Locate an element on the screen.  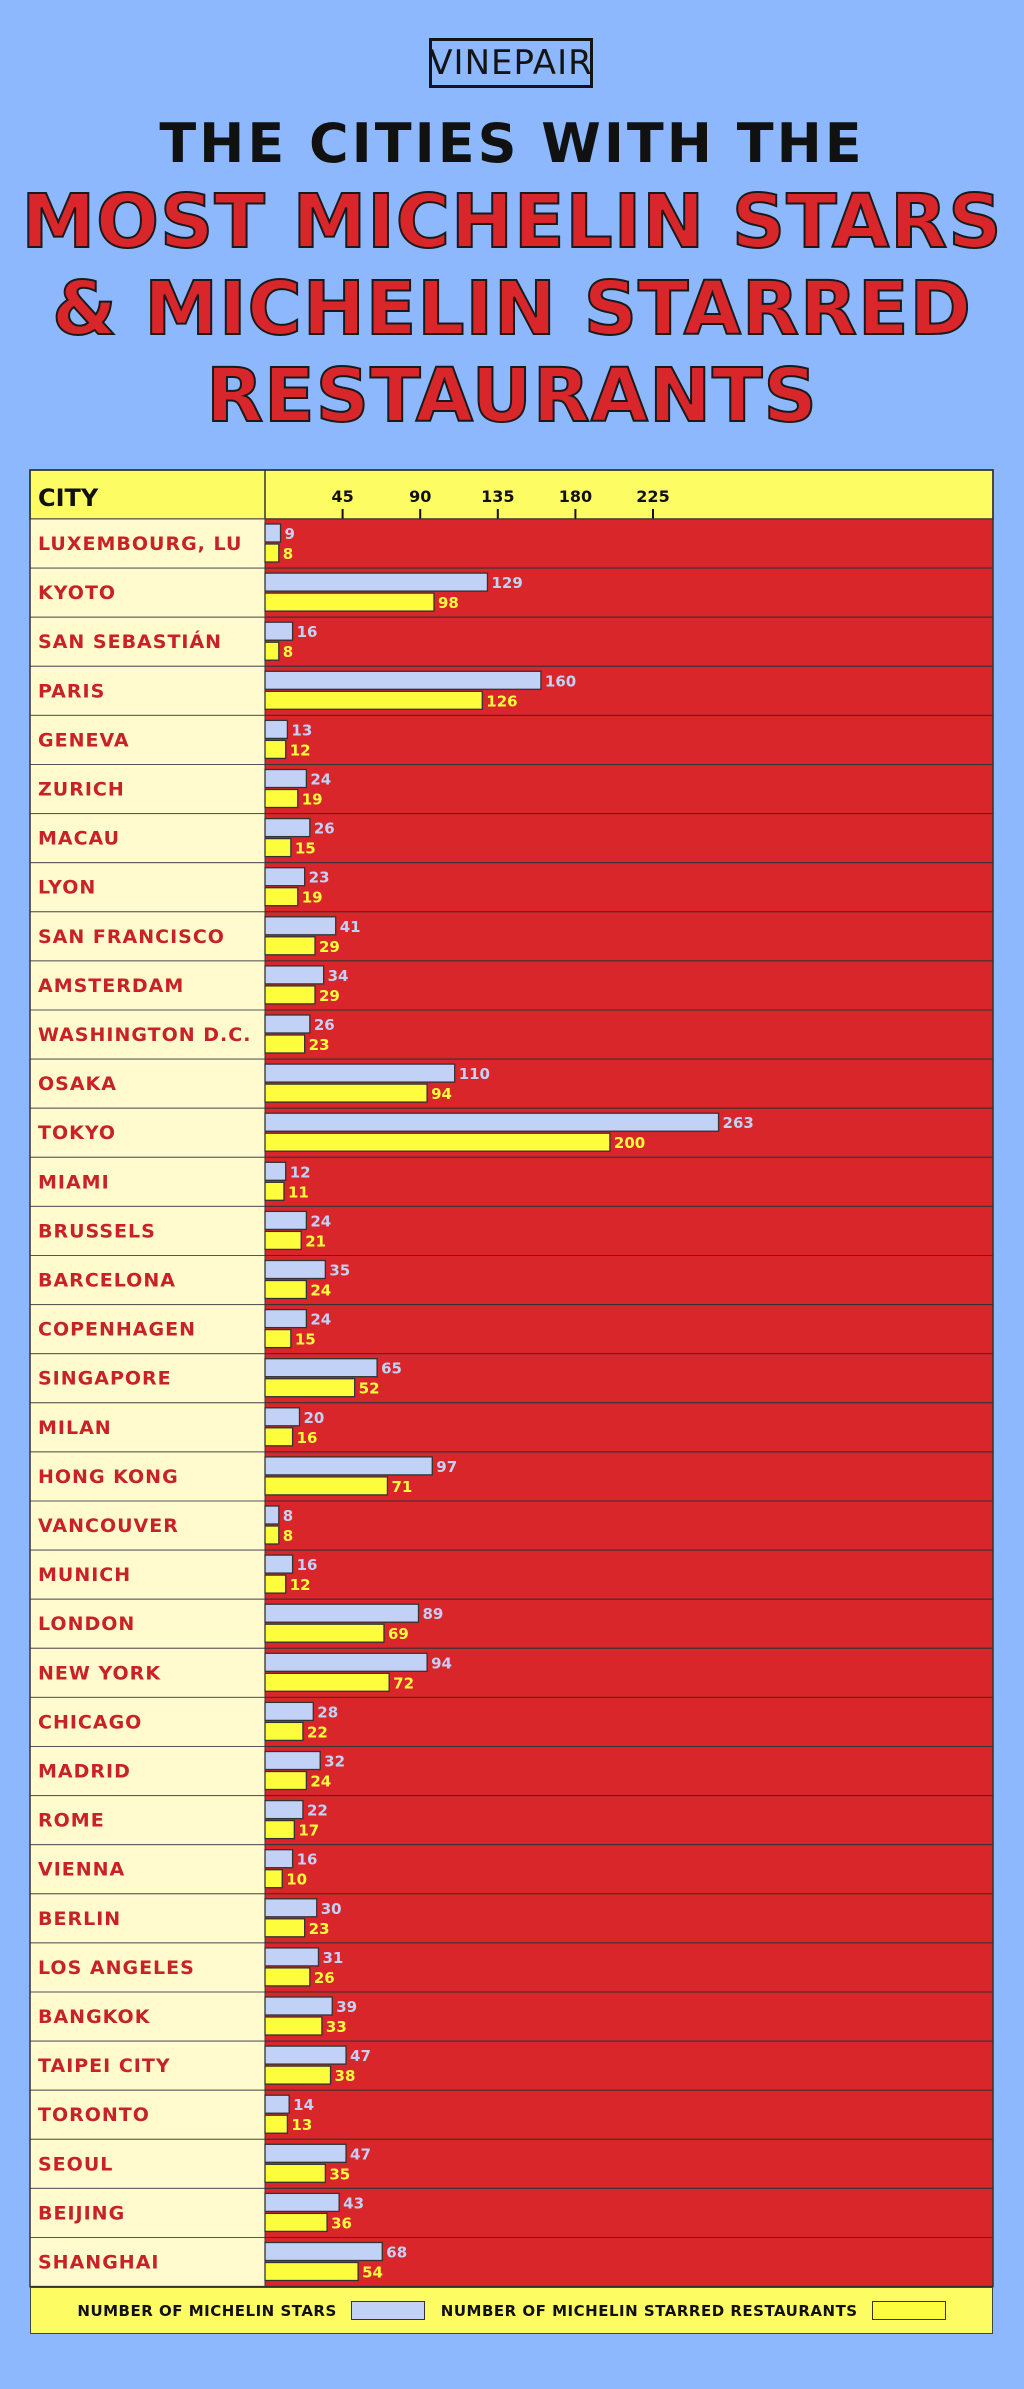
stars-value-label: 65 is located at coordinates (391, 1369).